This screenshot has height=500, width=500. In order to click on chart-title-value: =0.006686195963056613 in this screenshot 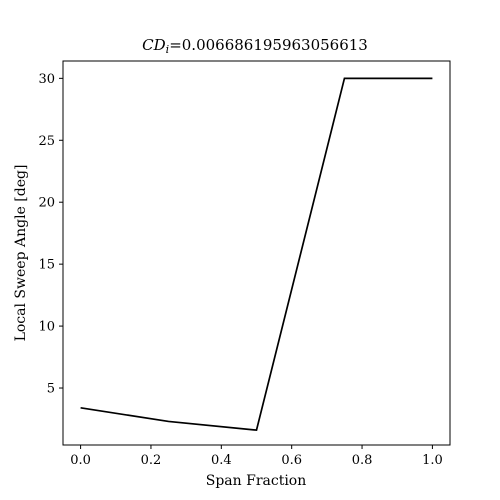, I will do `click(268, 45)`.